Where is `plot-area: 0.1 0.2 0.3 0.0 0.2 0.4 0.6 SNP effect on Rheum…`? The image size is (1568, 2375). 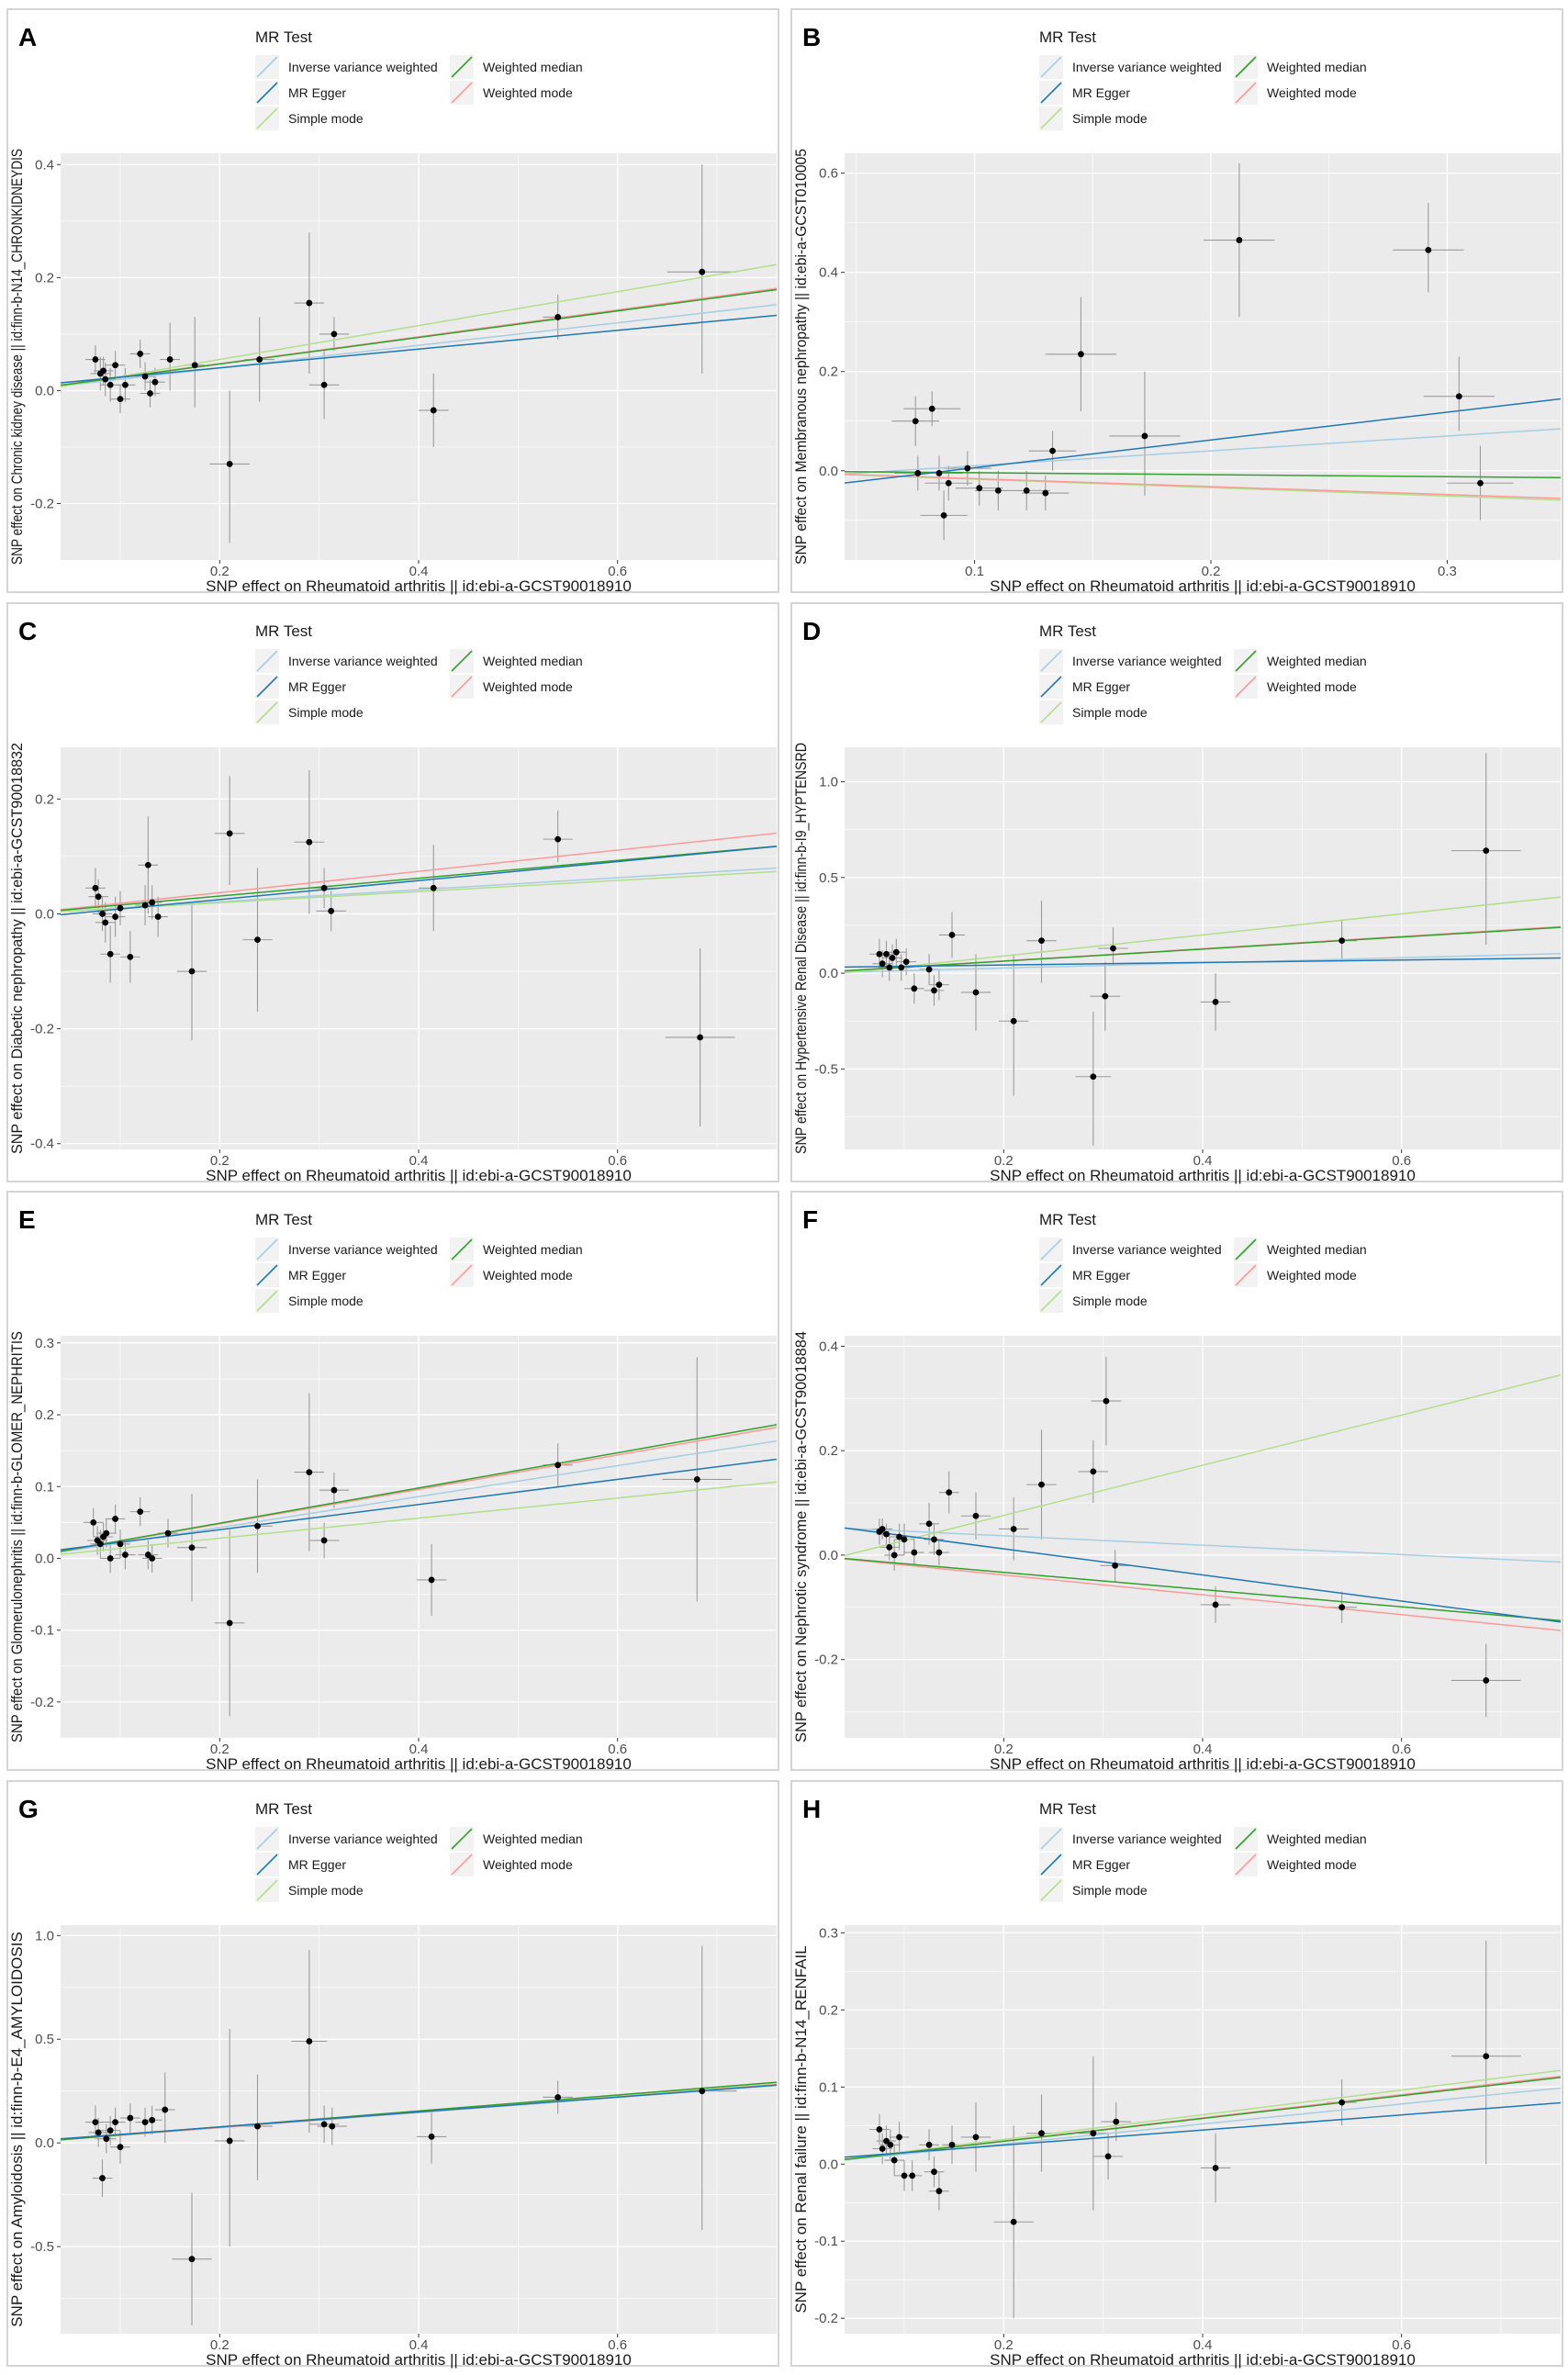 plot-area: 0.1 0.2 0.3 0.0 0.2 0.4 0.6 SNP effect on Rheum… is located at coordinates (1176, 372).